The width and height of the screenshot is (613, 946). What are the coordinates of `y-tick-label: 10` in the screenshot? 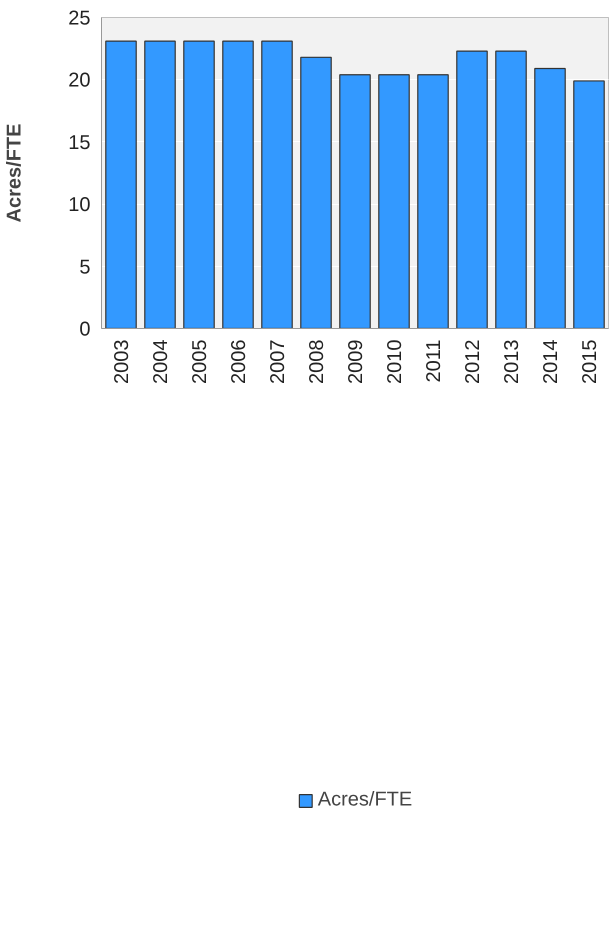 It's located at (79, 205).